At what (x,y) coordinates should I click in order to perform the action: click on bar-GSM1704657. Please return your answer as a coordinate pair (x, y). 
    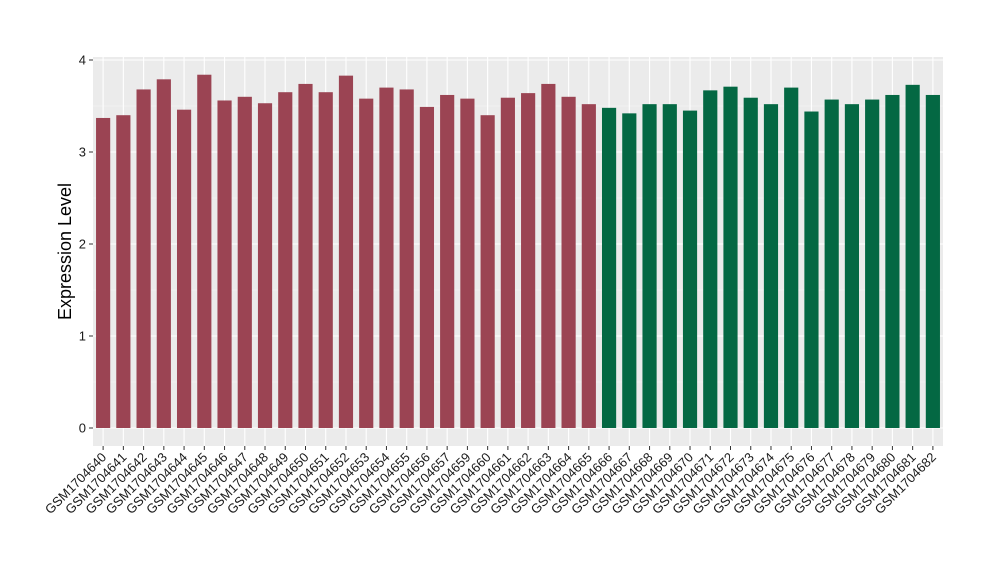
    Looking at the image, I should click on (447, 261).